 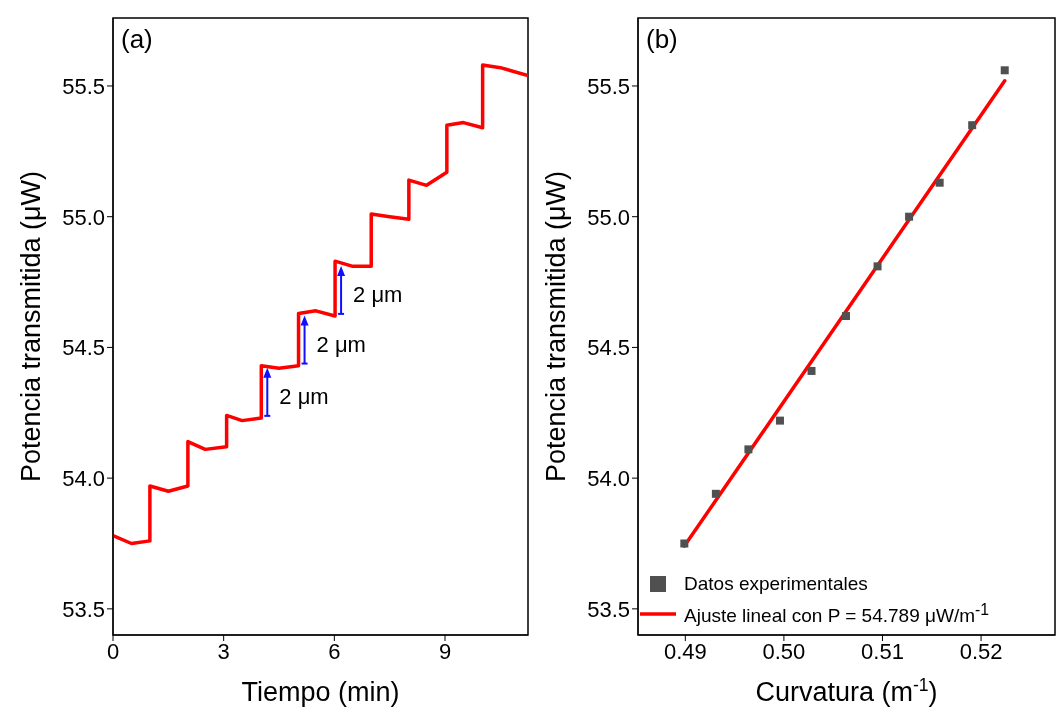 What do you see at coordinates (223, 651) in the screenshot?
I see `x-tick-label: 3` at bounding box center [223, 651].